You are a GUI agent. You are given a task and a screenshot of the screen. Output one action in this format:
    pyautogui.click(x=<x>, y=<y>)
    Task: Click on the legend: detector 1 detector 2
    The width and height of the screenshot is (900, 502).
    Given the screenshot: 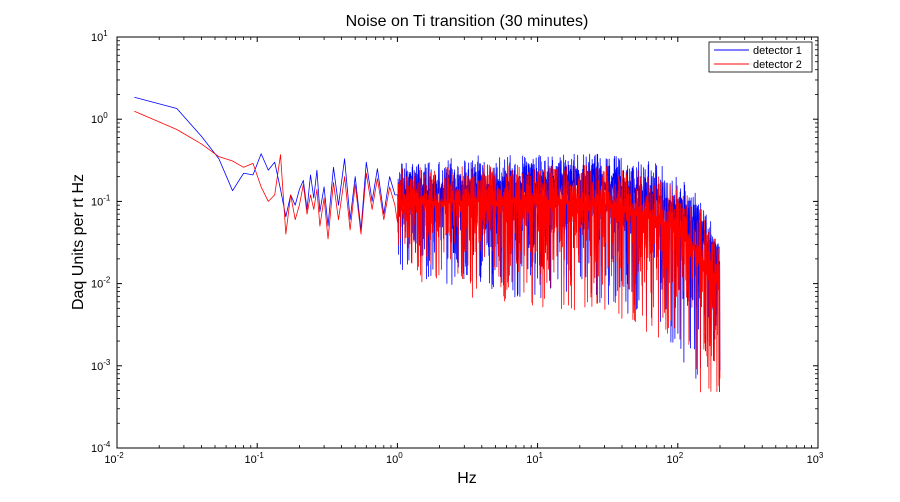 What is the action you would take?
    pyautogui.click(x=760, y=57)
    